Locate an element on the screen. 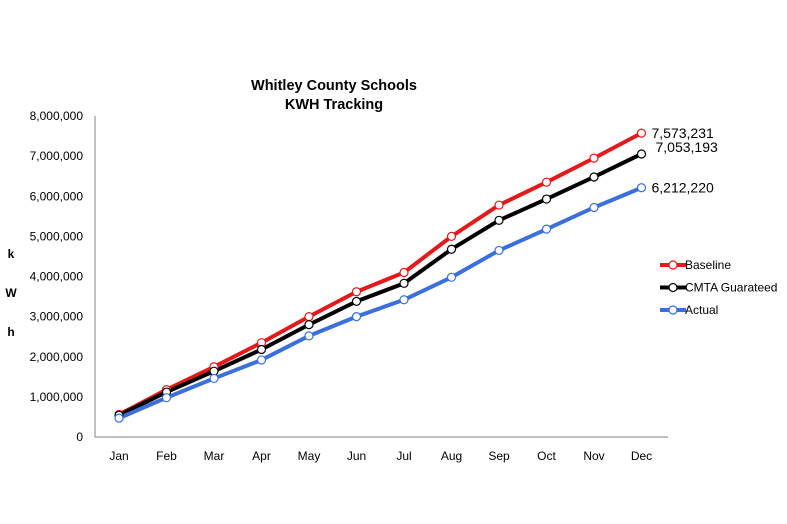 This screenshot has height=524, width=787. y-tick-label: 3,000,000 is located at coordinates (57, 317).